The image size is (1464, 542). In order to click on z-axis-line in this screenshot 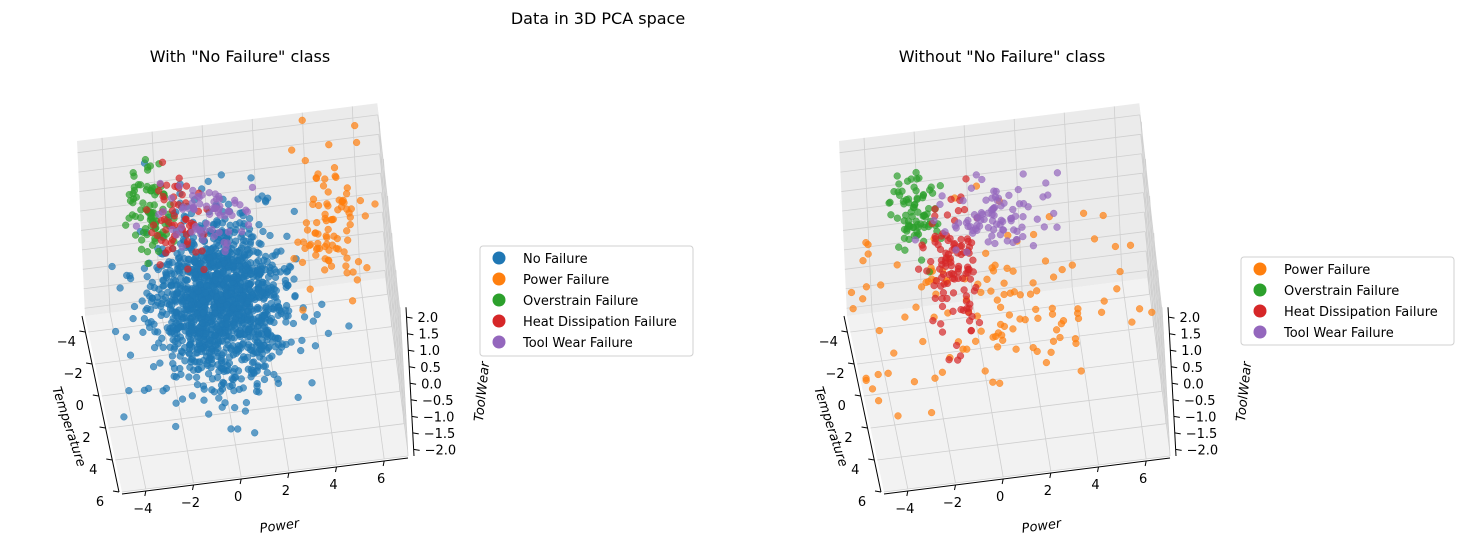, I will do `click(410, 382)`.